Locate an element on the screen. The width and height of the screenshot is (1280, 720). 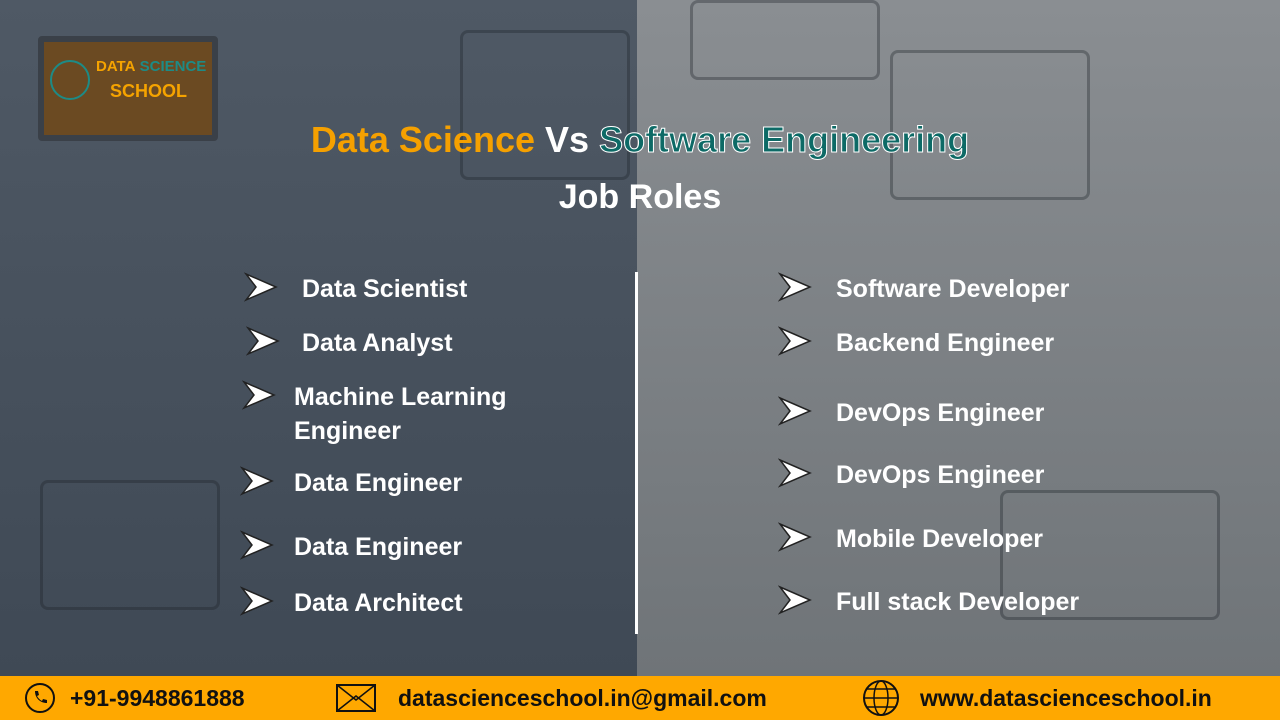
role-label: Data Scientist is located at coordinates (385, 289).